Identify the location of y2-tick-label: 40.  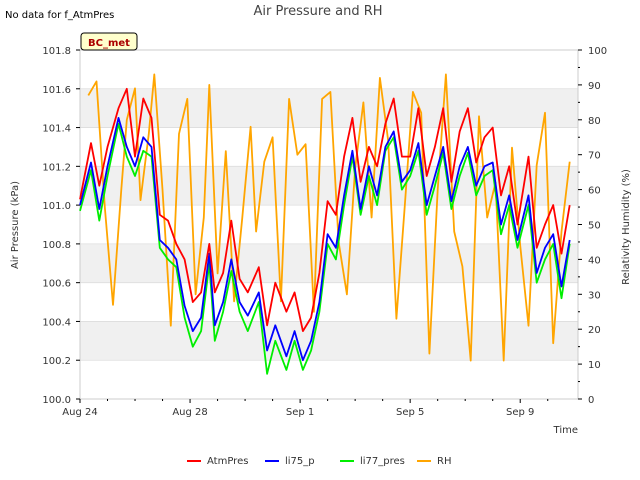
(594, 260).